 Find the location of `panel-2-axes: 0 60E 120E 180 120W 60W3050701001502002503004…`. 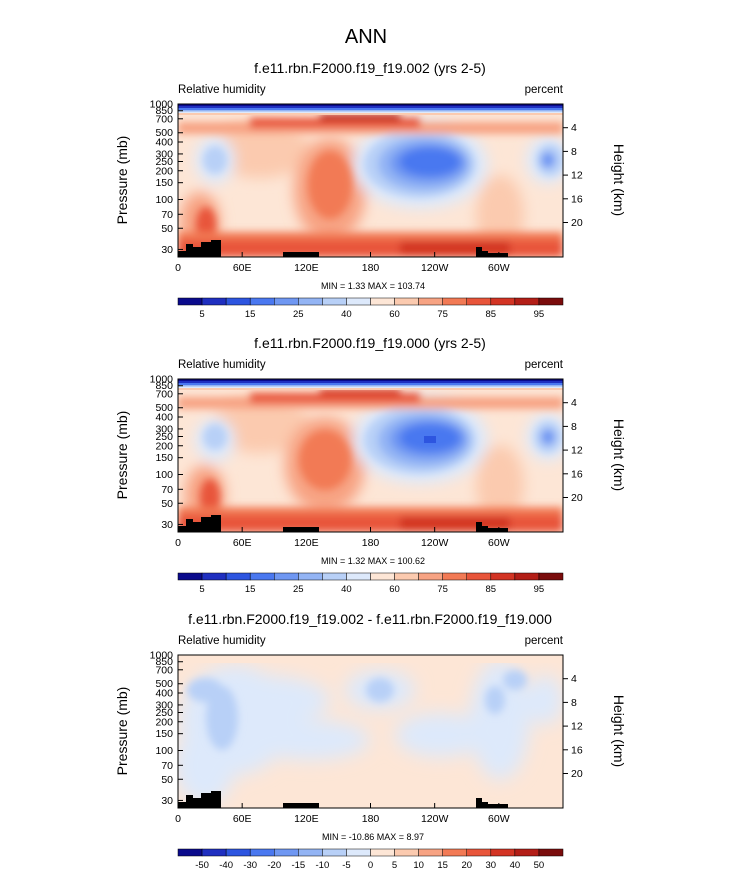

panel-2-axes: 0 60E 120E 180 120W 60W3050701001502002503004… is located at coordinates (366, 462).